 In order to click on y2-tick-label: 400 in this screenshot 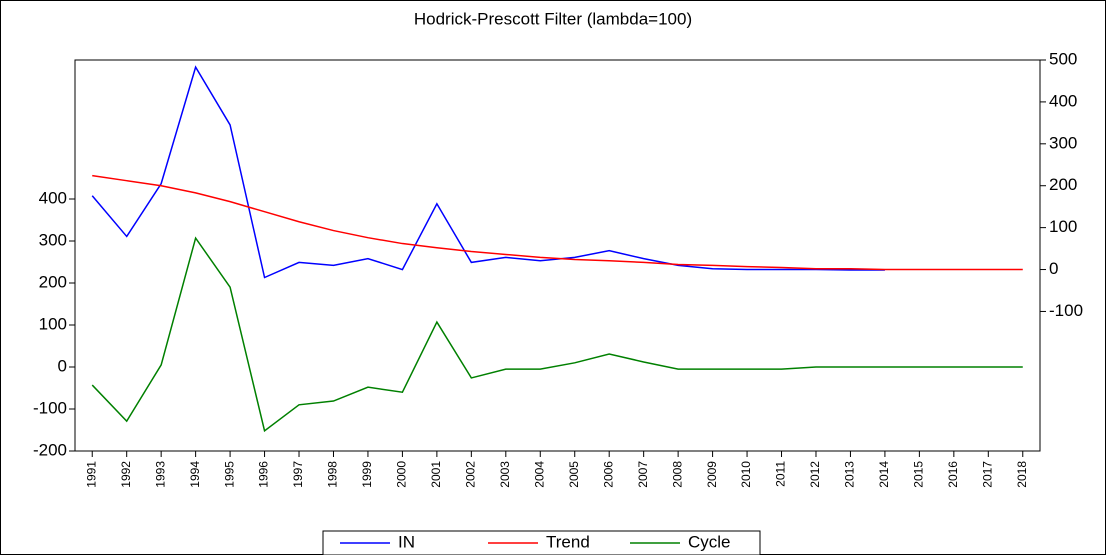, I will do `click(1063, 100)`.